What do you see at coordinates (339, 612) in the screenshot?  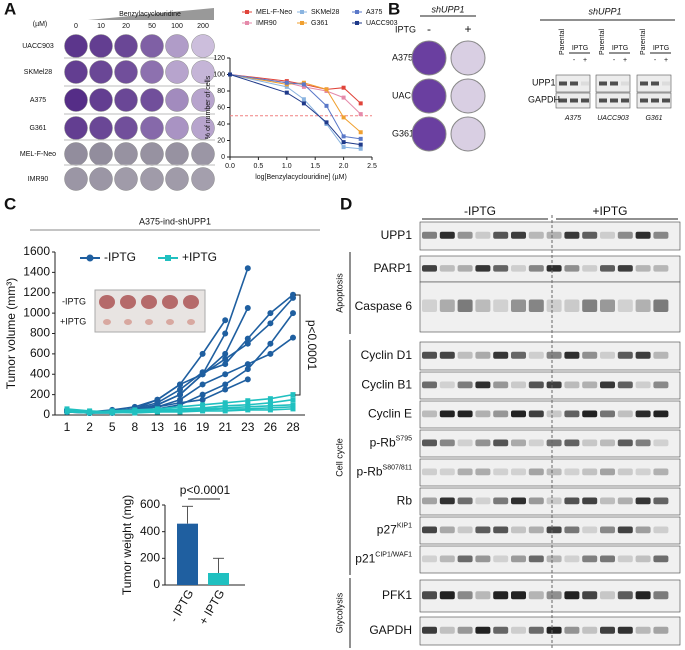 I see `section-label: Glycolysis` at bounding box center [339, 612].